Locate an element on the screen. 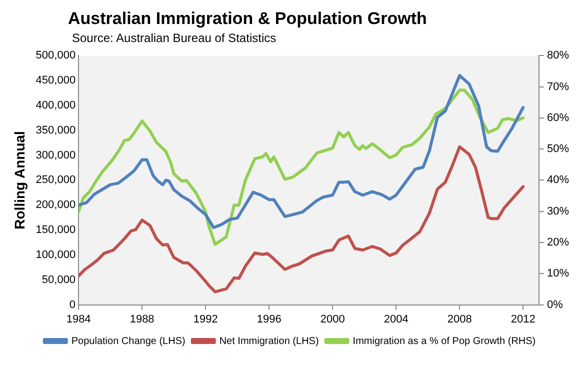 This screenshot has height=372, width=584. x-tick-label: 2000 is located at coordinates (332, 319).